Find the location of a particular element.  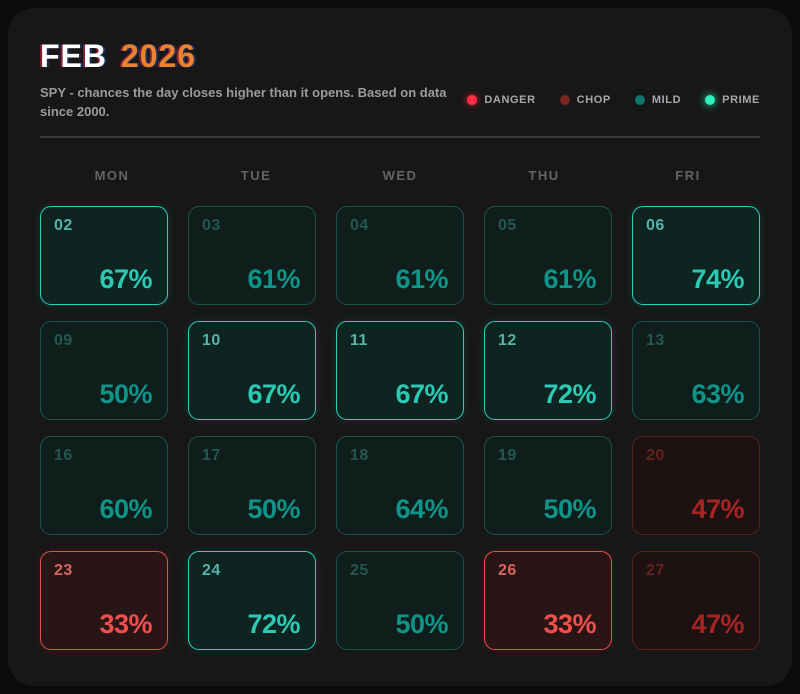

legend-item-chop: CHOP is located at coordinates (585, 99).